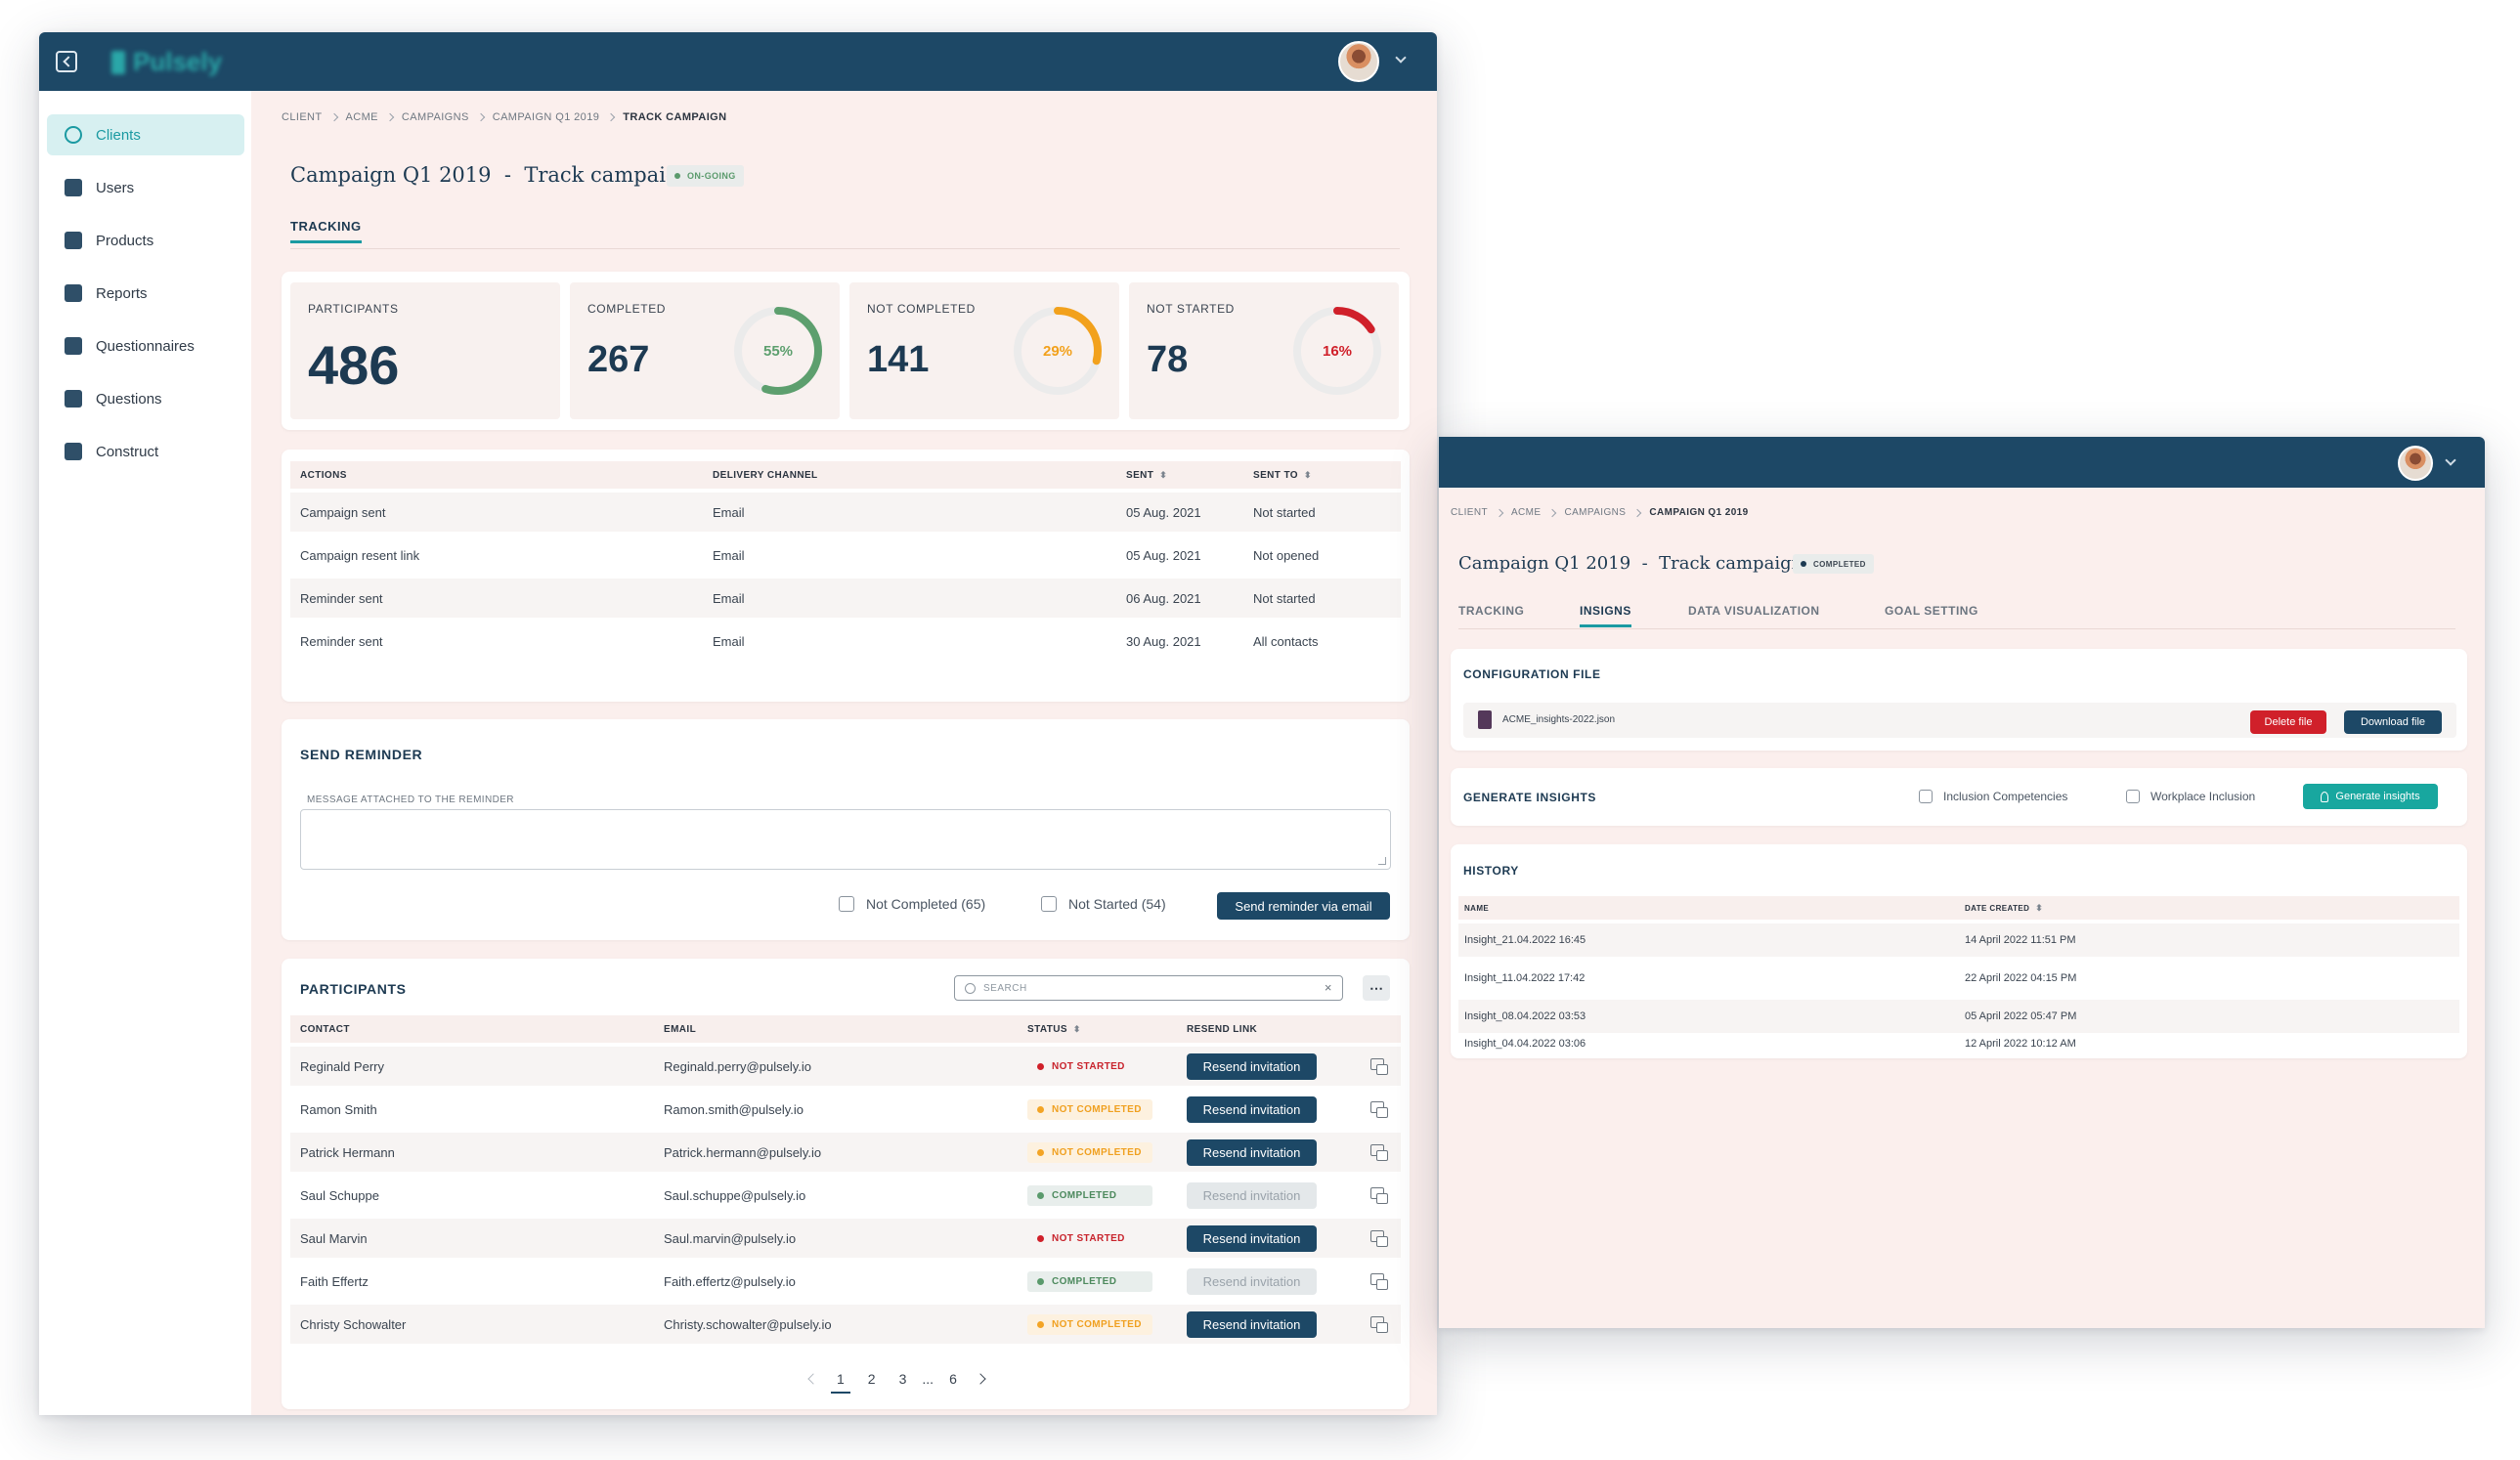 This screenshot has height=1460, width=2520. I want to click on participants-search: SEARCH ×, so click(1148, 988).